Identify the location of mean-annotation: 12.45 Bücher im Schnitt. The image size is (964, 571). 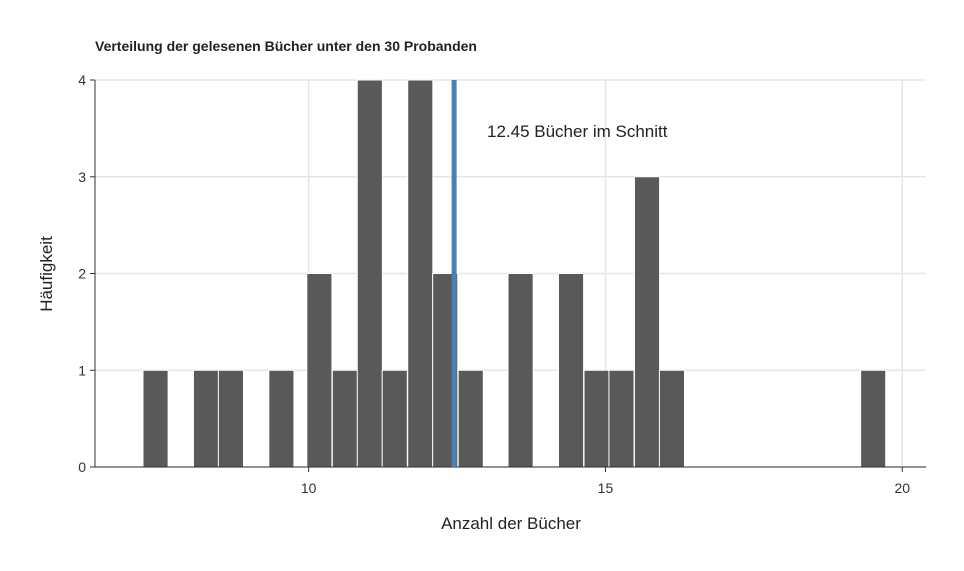
(577, 131).